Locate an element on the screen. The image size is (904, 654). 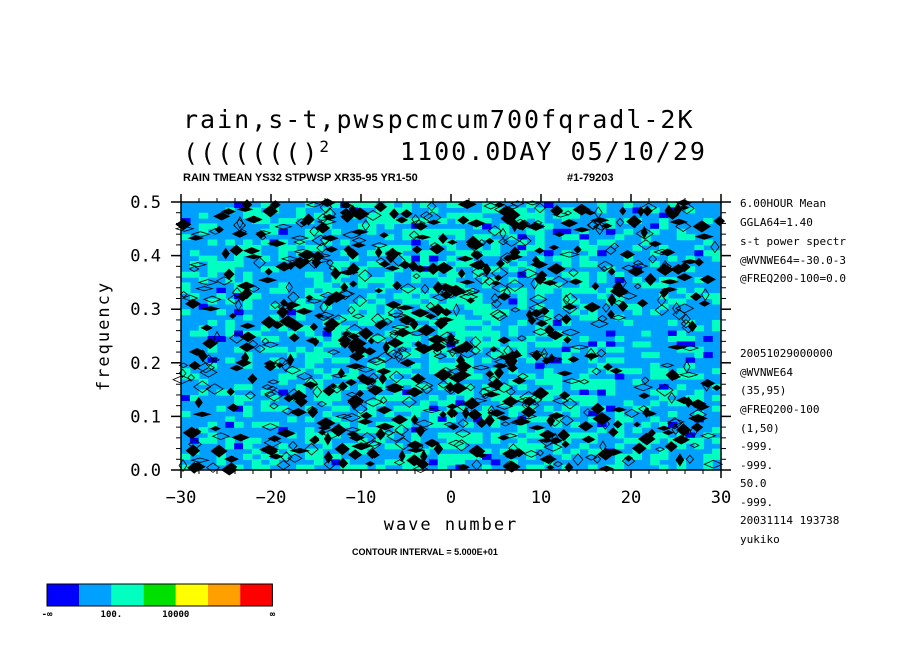
colorbar-label: ∞ is located at coordinates (273, 615).